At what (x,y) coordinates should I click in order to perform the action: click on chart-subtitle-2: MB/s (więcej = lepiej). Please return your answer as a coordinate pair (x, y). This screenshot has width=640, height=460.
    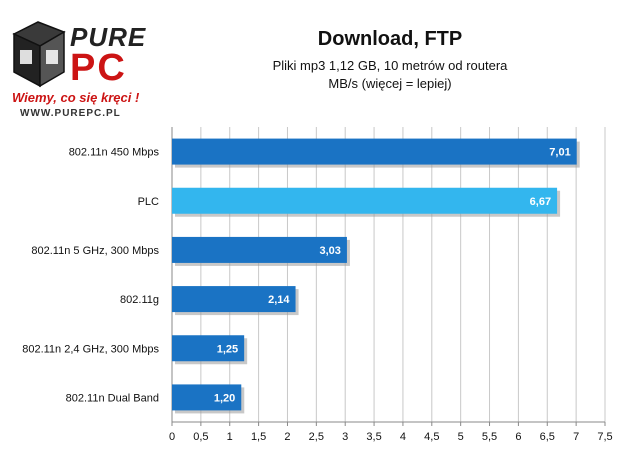
    Looking at the image, I should click on (390, 83).